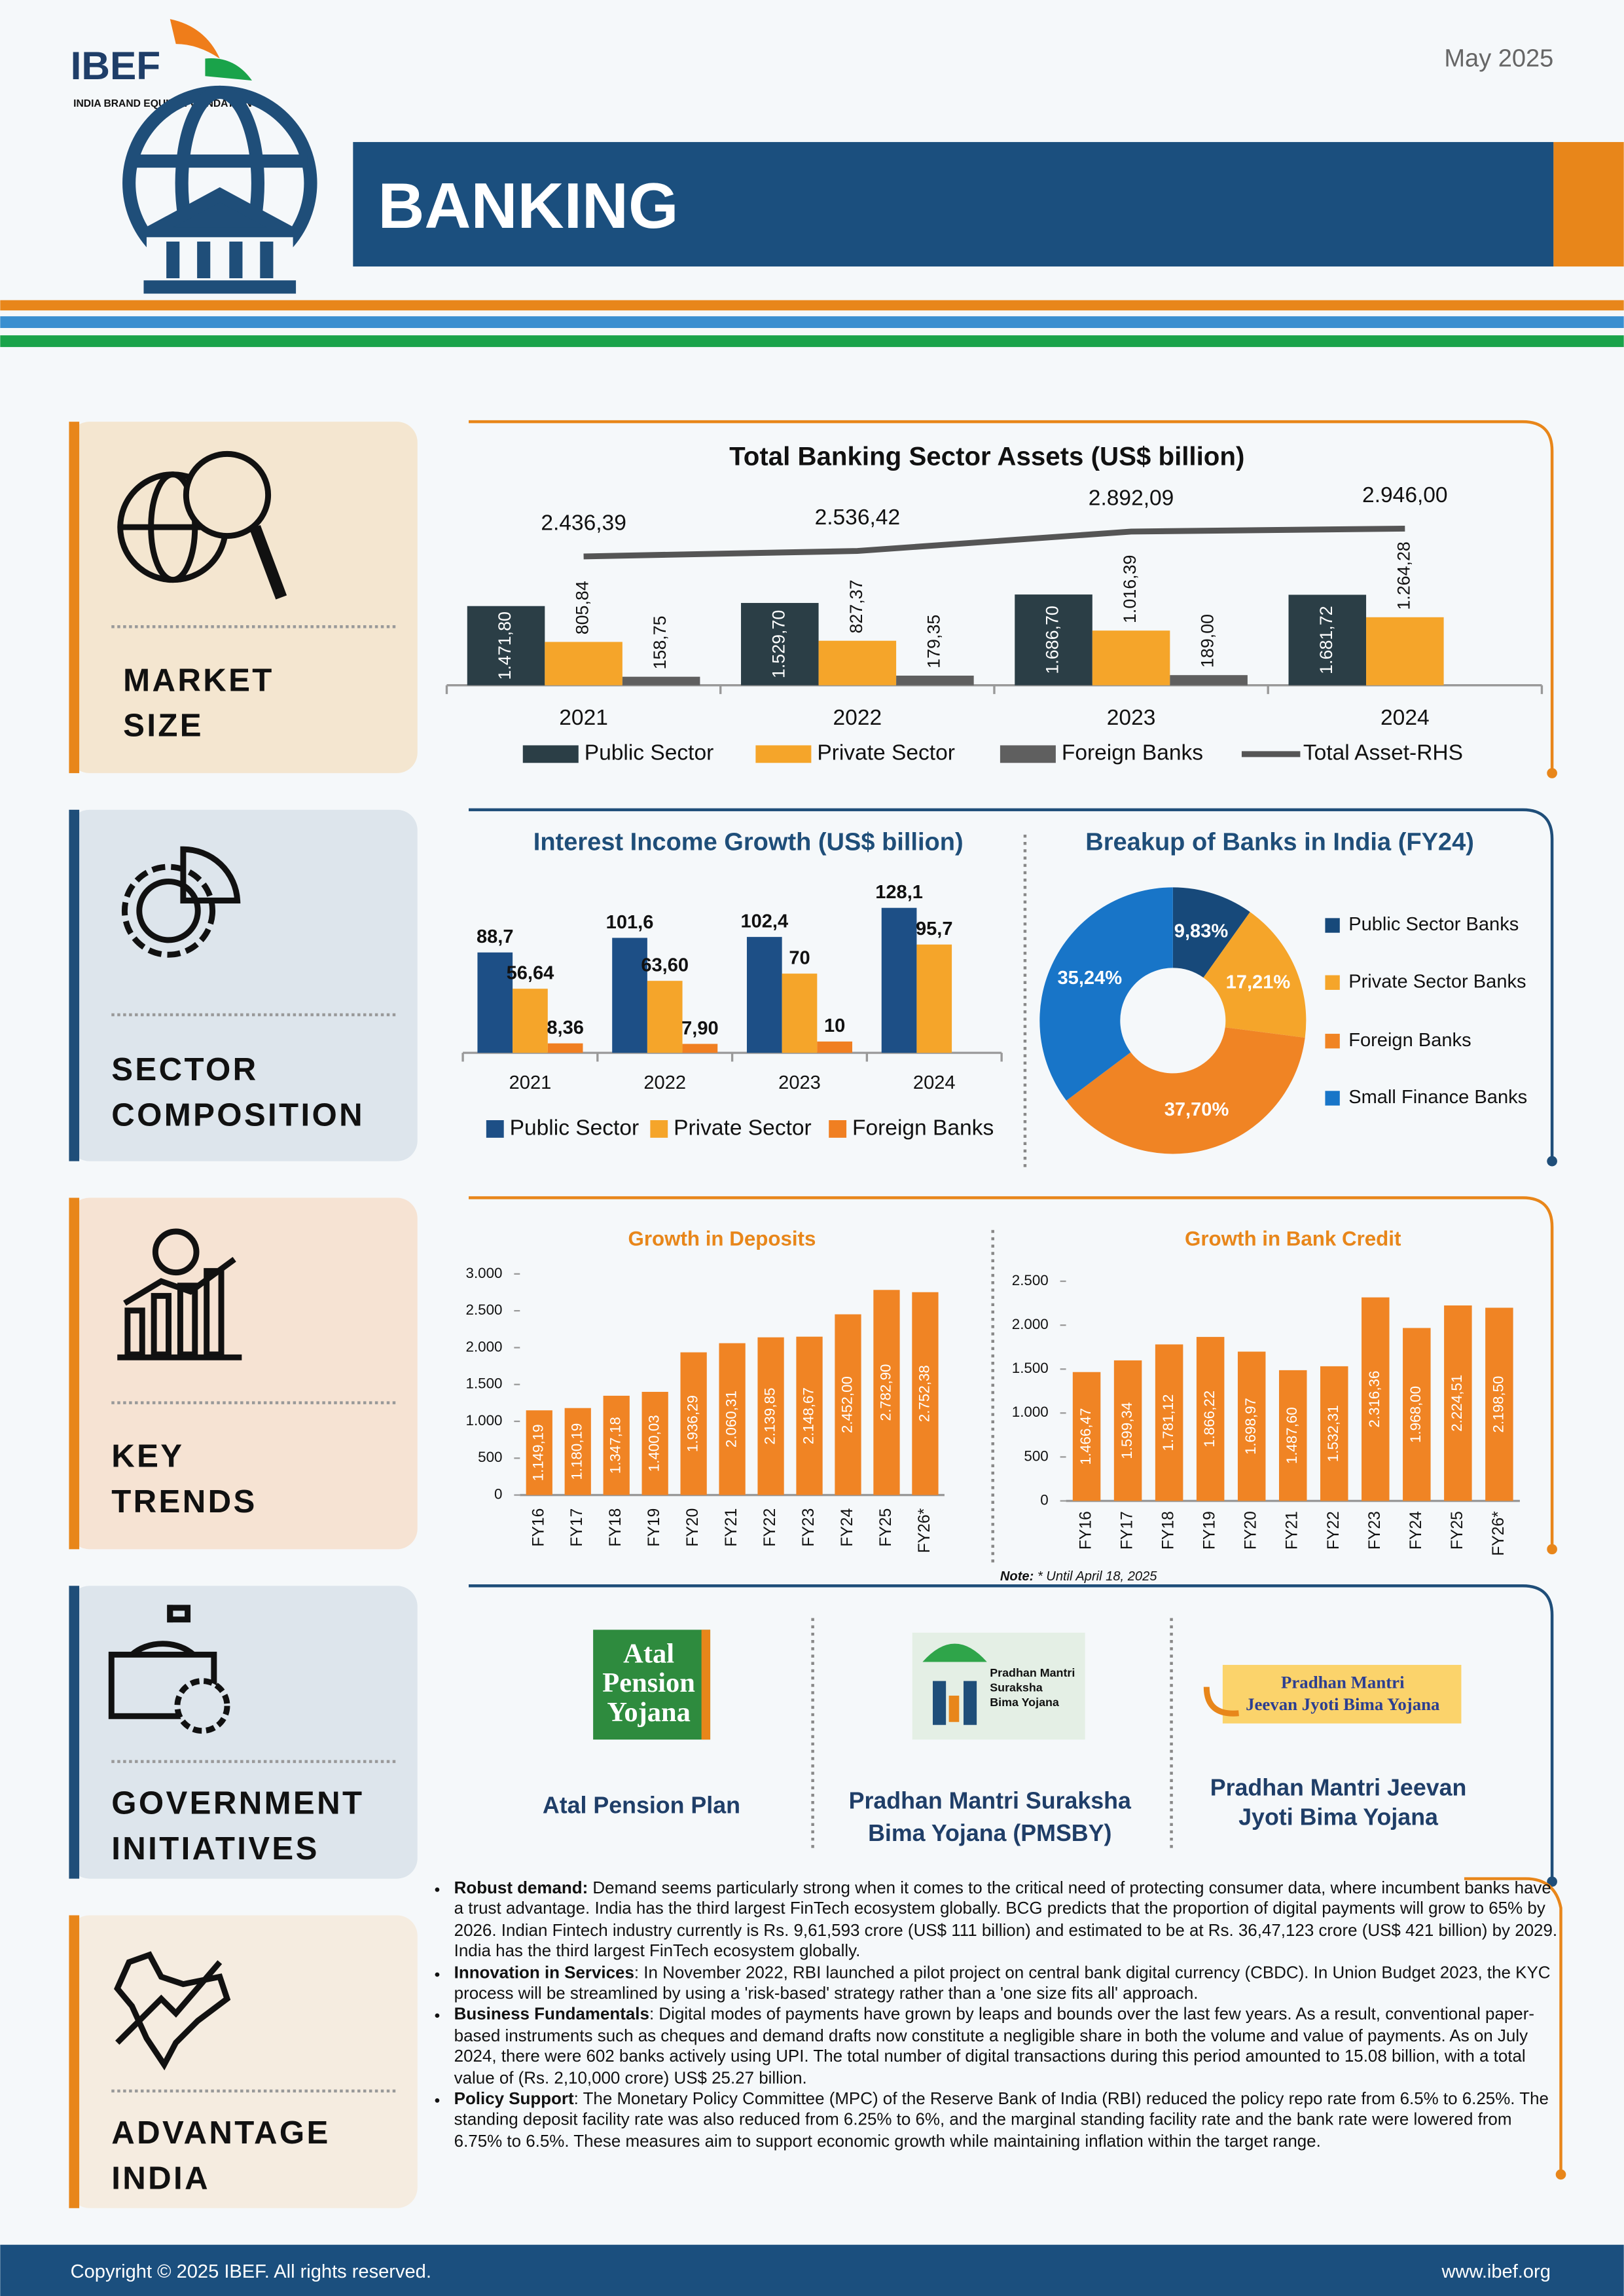 Image resolution: width=1624 pixels, height=2296 pixels. Describe the element at coordinates (227, 494) in the screenshot. I see `icon-magnifier` at that location.